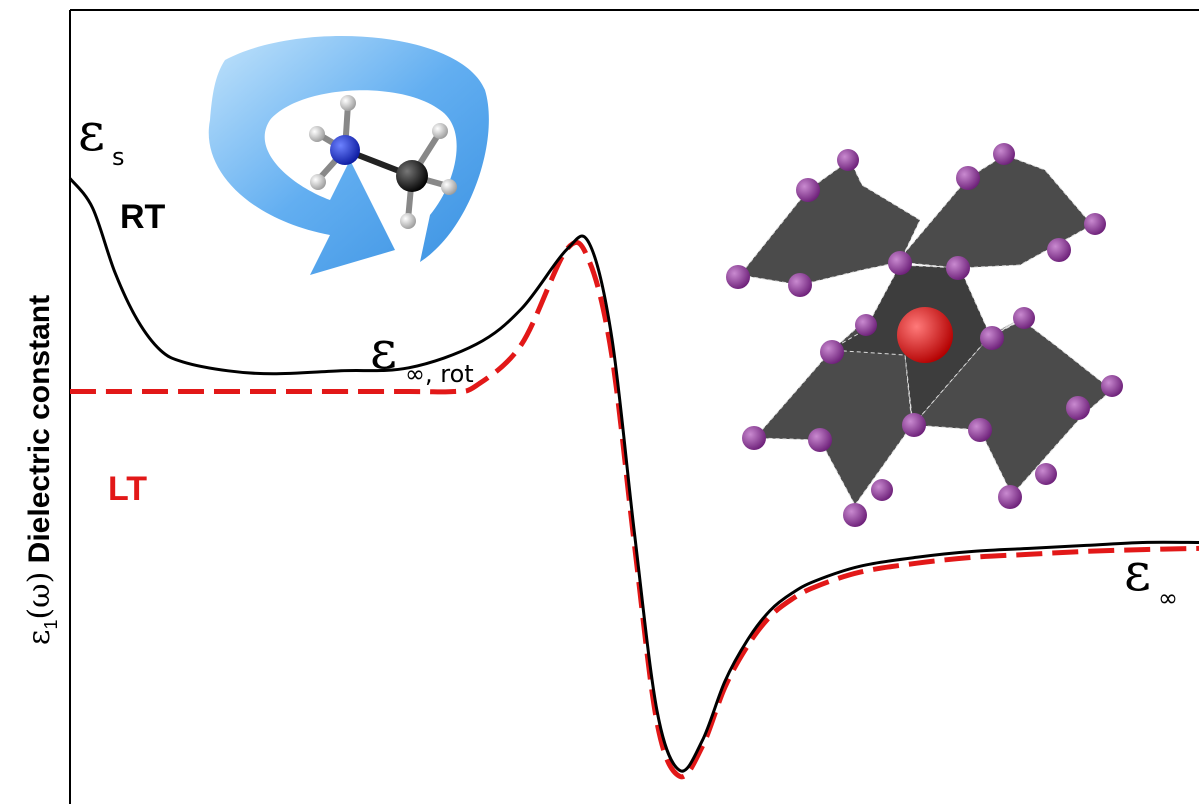  I want to click on y-axis-argument: (ω), so click(39, 595).